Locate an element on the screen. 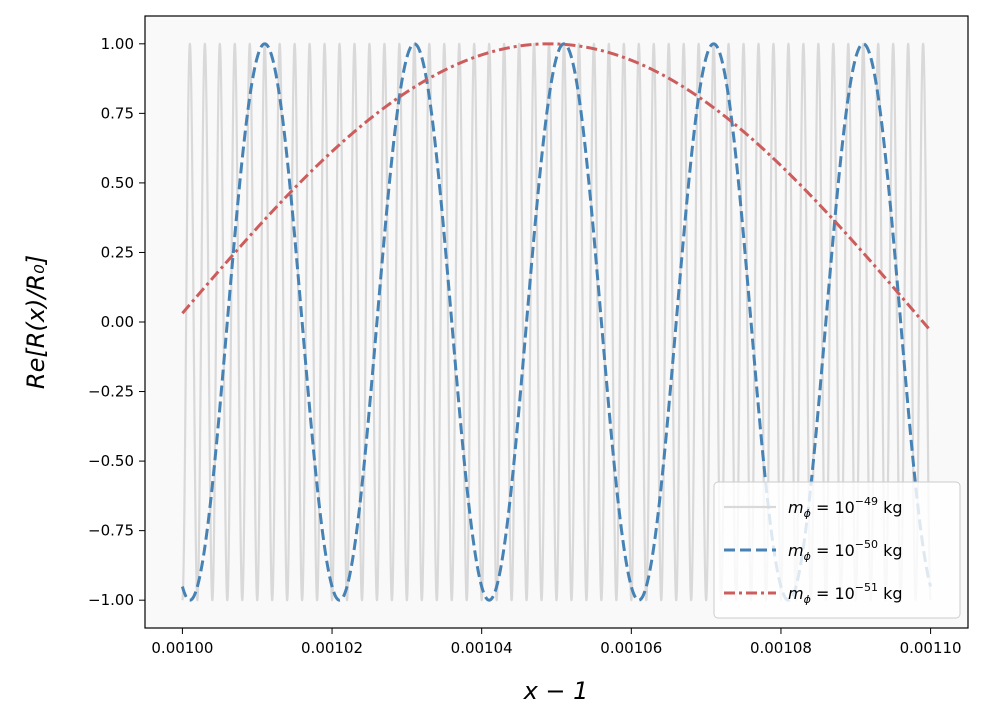 The image size is (996, 726). legend-box is located at coordinates (837, 550).